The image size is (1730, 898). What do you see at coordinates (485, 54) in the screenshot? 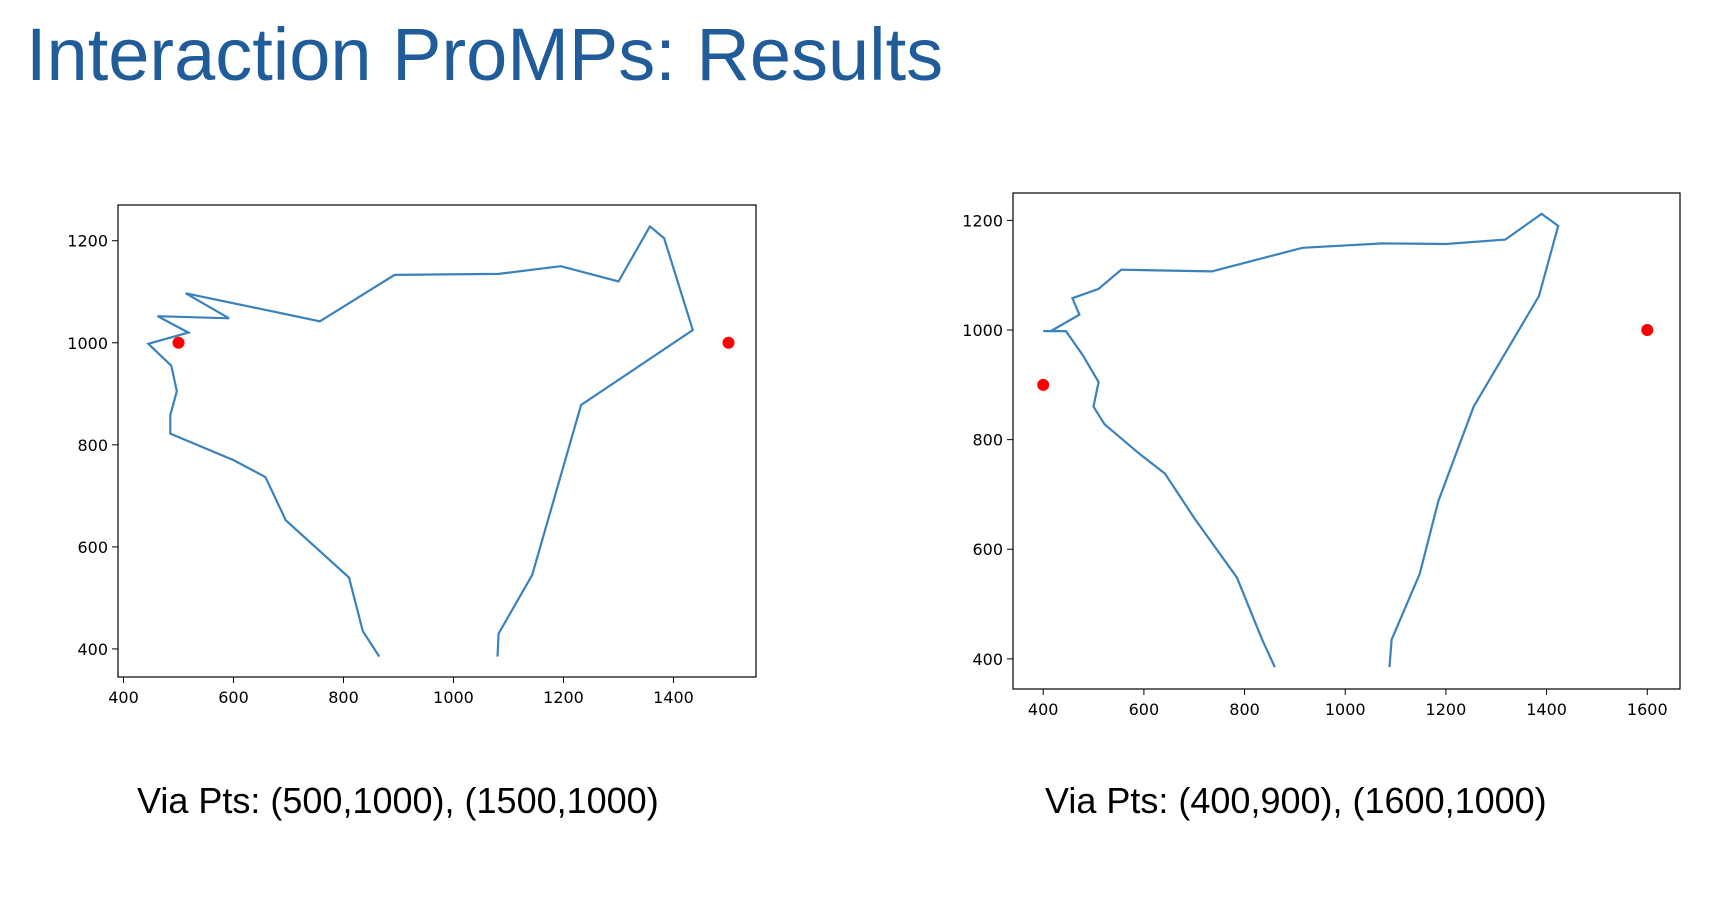
I see `slide-title: Interaction ProMPs: Results` at bounding box center [485, 54].